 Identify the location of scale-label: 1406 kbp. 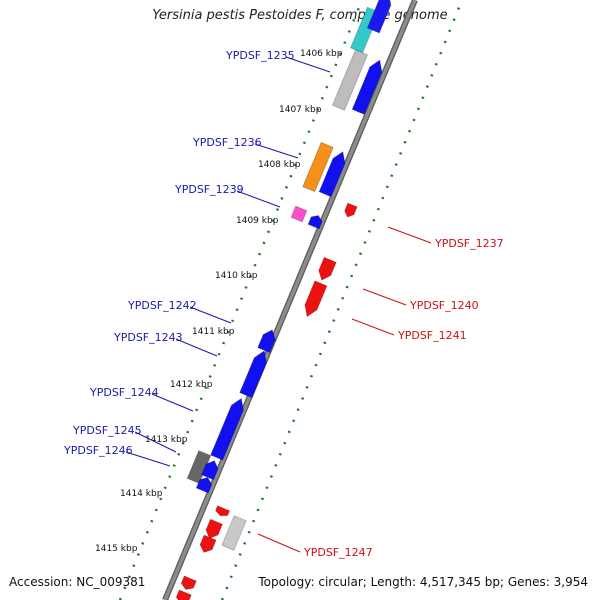
(321, 54).